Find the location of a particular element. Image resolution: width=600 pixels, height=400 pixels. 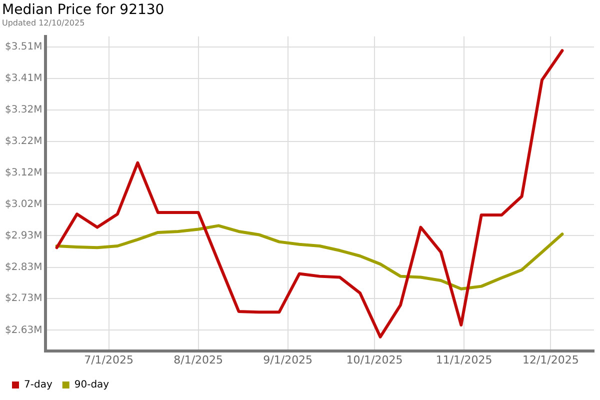

y-tick-label: $3.41M is located at coordinates (23, 78).